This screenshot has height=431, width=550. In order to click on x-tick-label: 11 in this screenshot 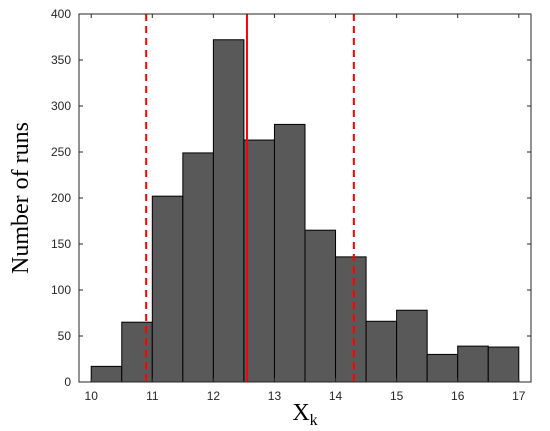, I will do `click(152, 396)`.